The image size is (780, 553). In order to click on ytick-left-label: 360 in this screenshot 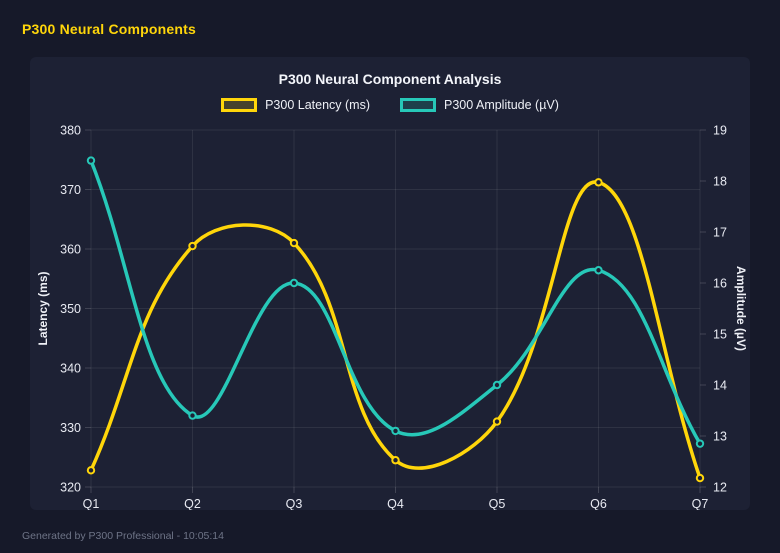, I will do `click(70, 249)`.